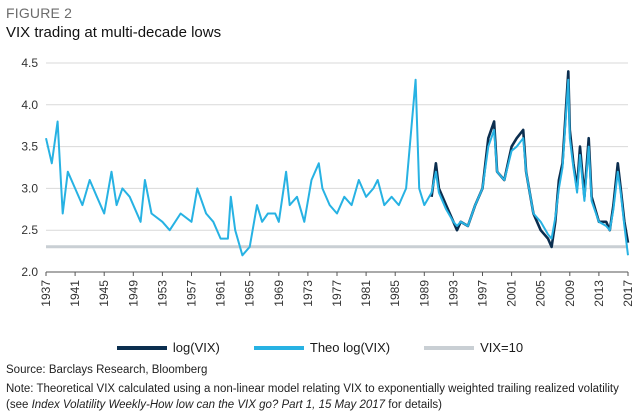 The width and height of the screenshot is (640, 416). I want to click on x-tick-label: 1957, so click(192, 293).